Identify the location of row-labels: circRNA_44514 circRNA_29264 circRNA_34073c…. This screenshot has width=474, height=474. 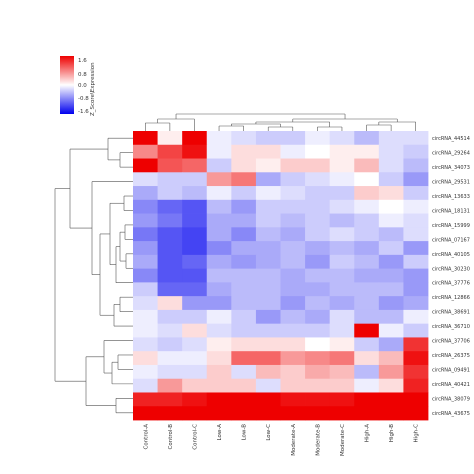
(451, 276).